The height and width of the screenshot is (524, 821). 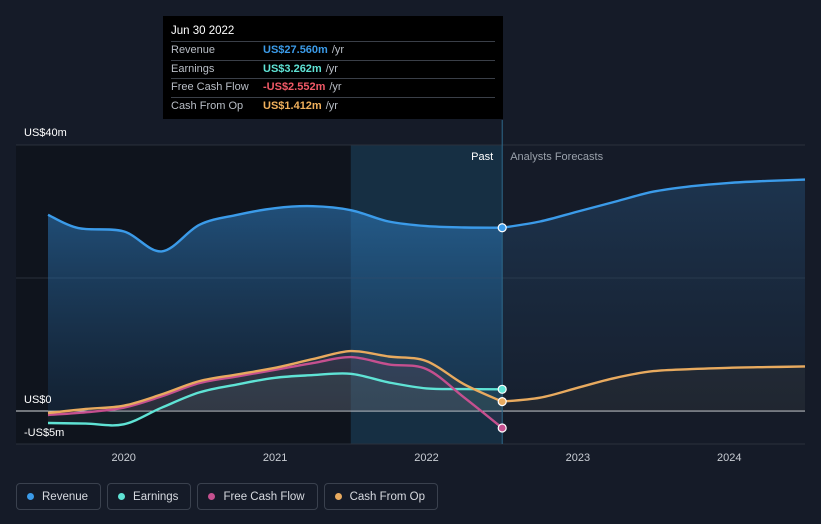 I want to click on legend-item-earnings: Earnings, so click(x=149, y=496).